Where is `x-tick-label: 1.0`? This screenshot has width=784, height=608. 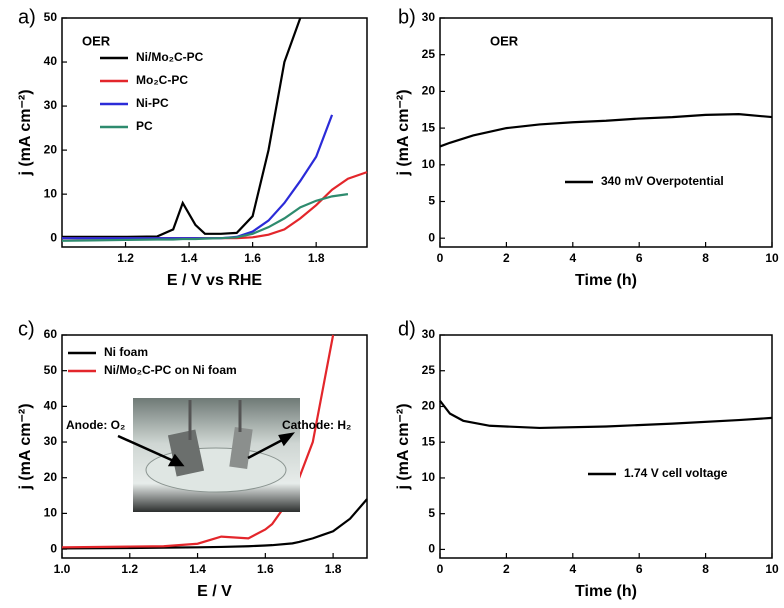
x-tick-label: 1.0 is located at coordinates (62, 569).